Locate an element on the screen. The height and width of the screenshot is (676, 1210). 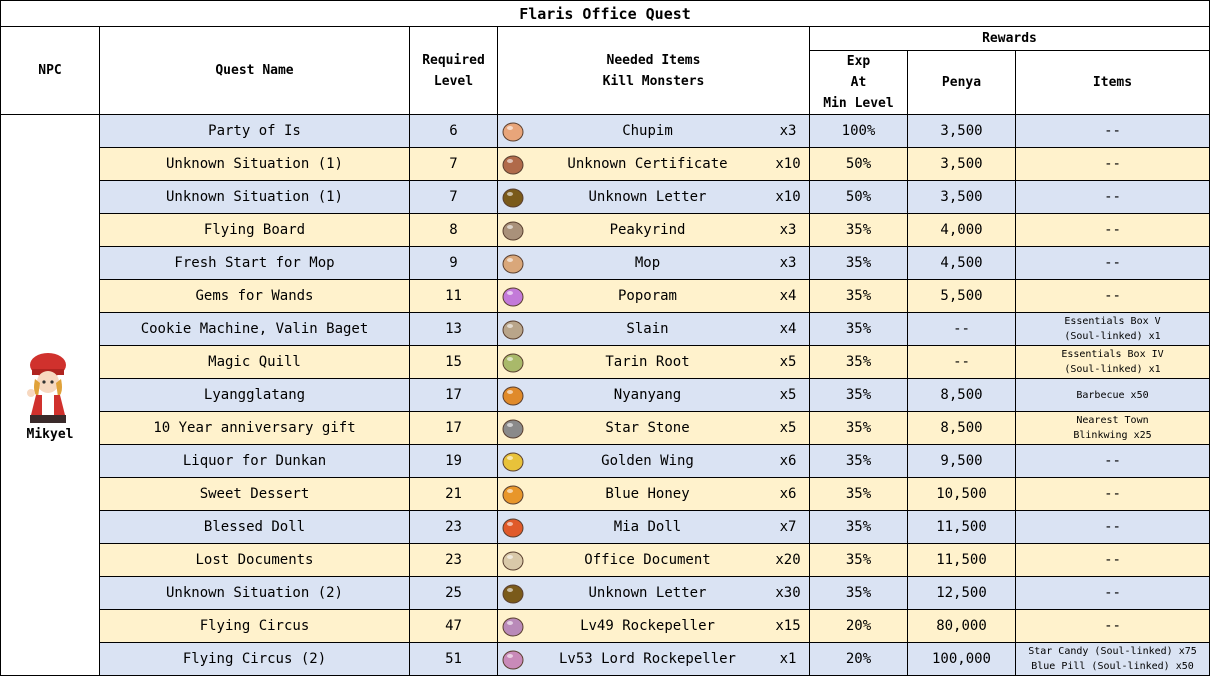
reward-penya: 11,500 is located at coordinates (961, 527).